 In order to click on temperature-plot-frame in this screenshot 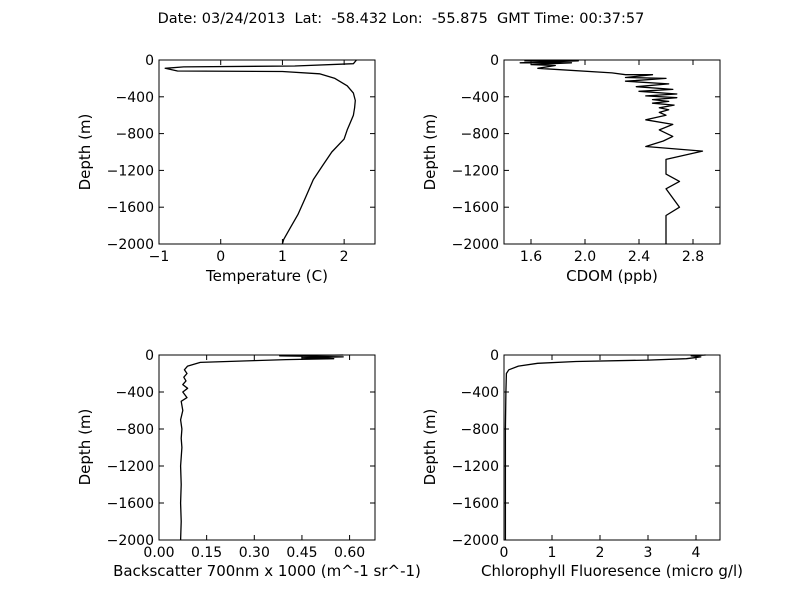, I will do `click(267, 152)`.